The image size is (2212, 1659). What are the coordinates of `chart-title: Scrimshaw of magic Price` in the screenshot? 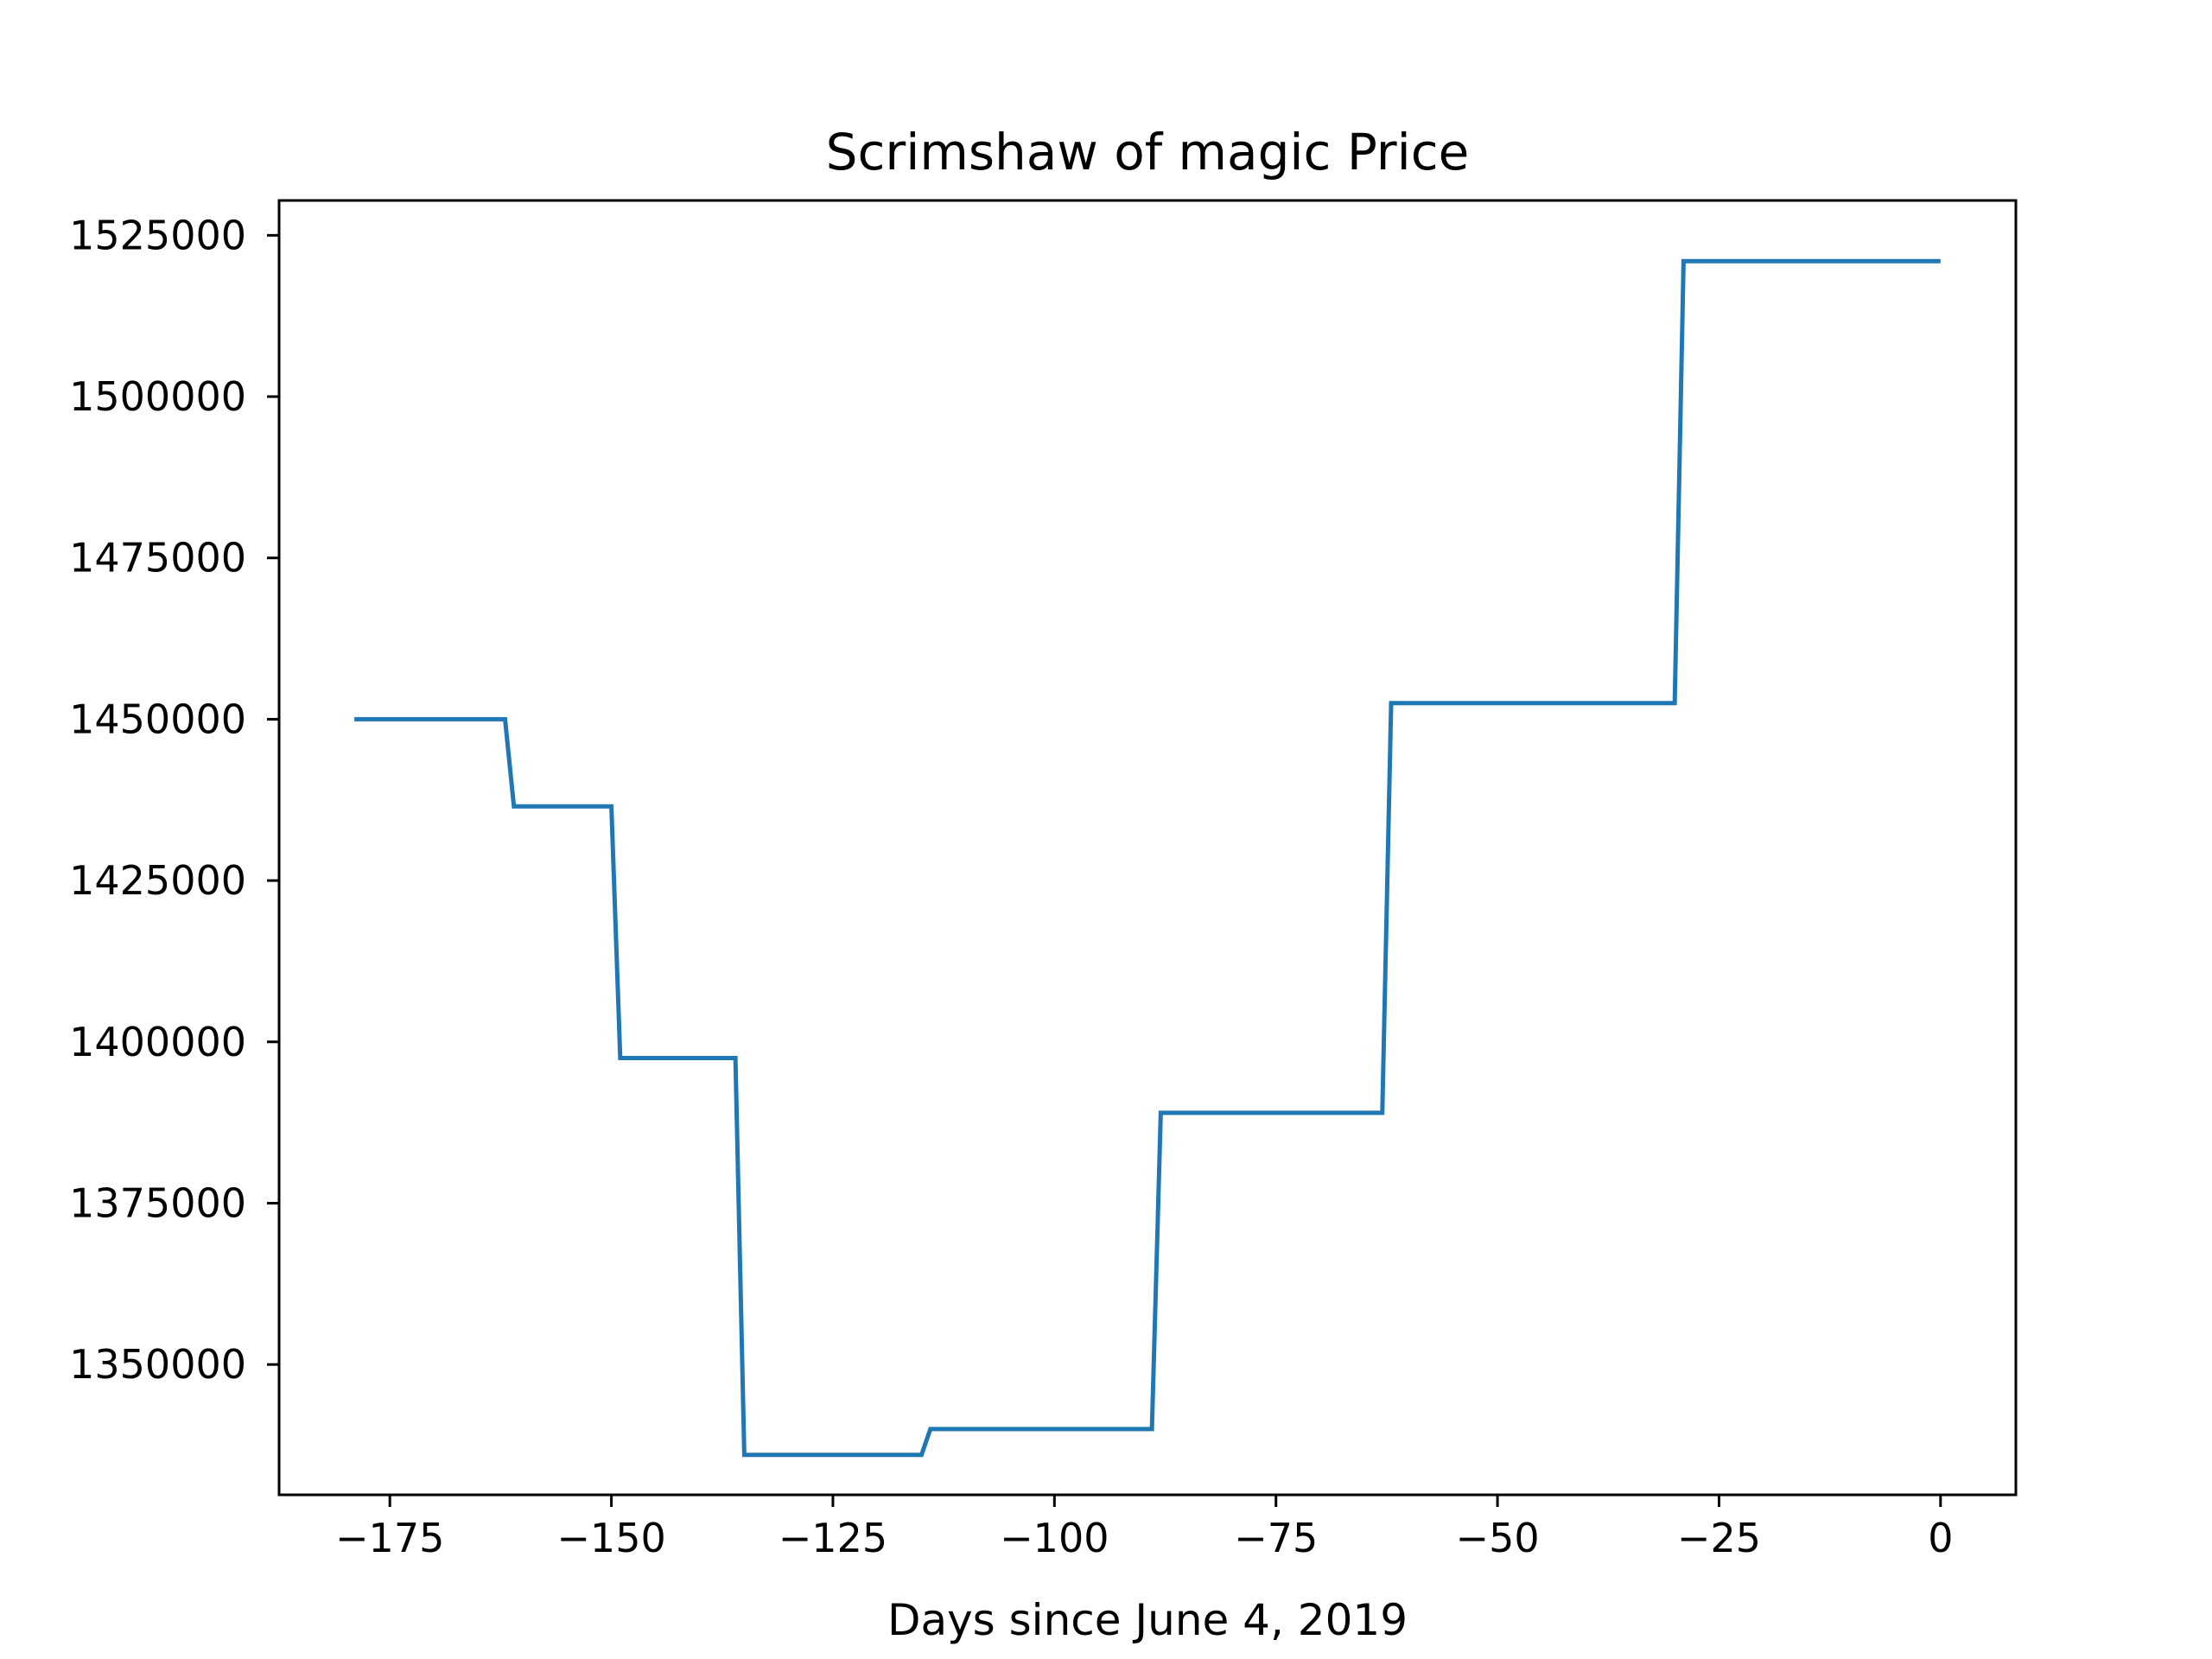 It's located at (1148, 152).